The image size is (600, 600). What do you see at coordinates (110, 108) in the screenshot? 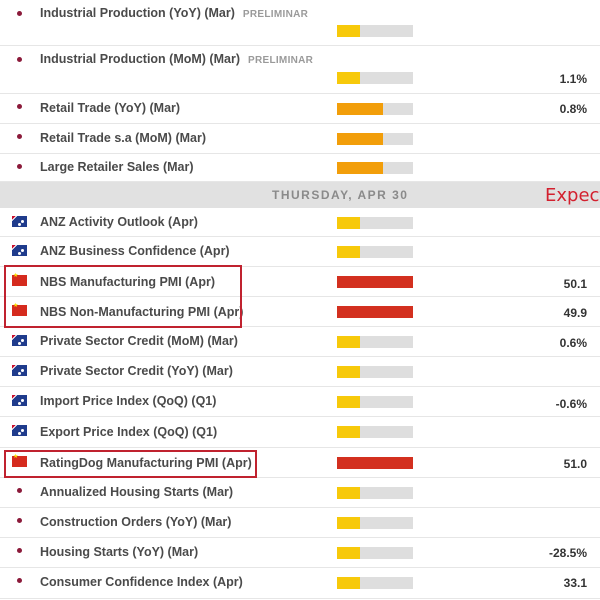
I see `event-title: Retail Trade (YoY) (Mar)` at bounding box center [110, 108].